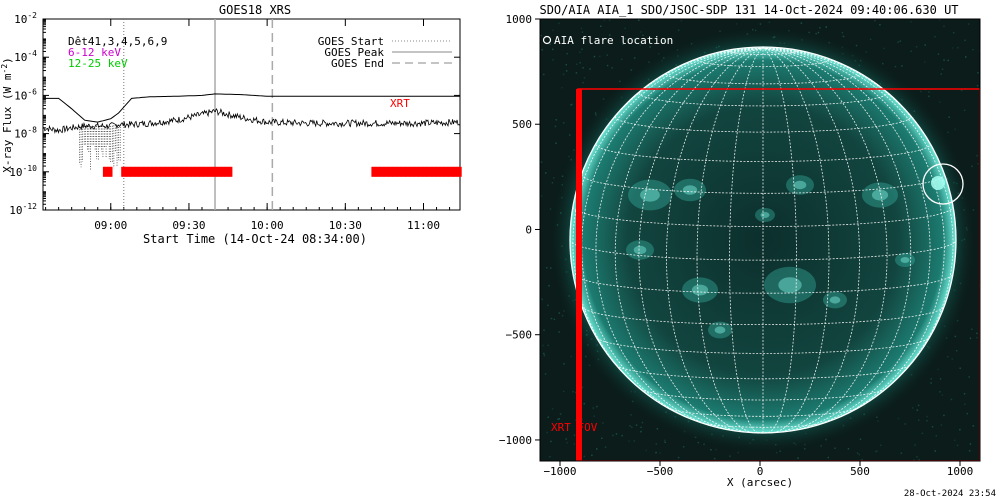 The image size is (1000, 500). What do you see at coordinates (559, 471) in the screenshot?
I see `aia-x-tick-label: −1000` at bounding box center [559, 471].